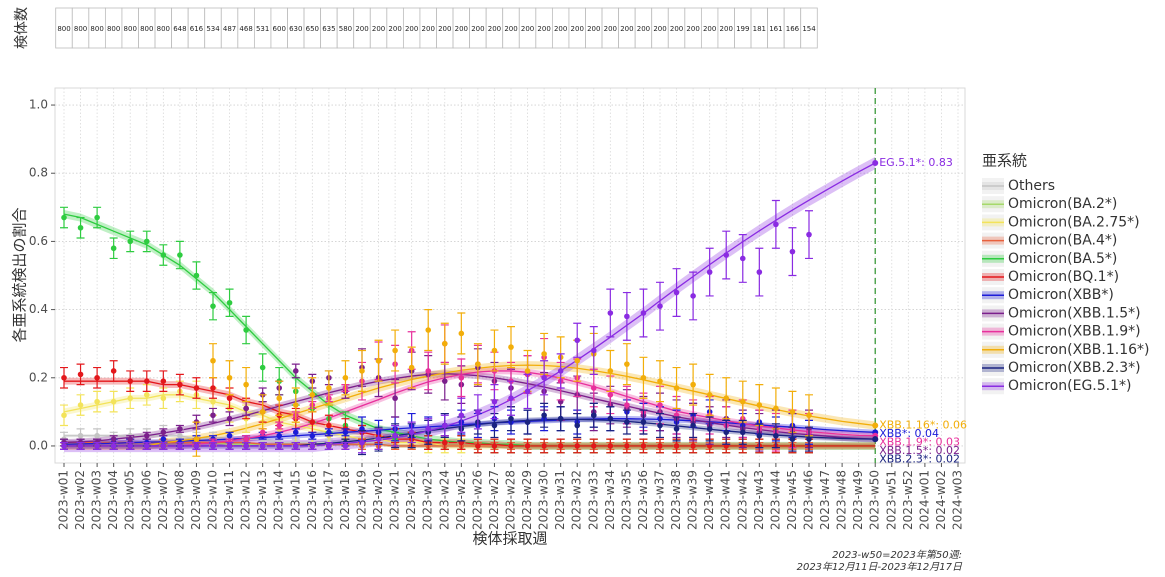 The height and width of the screenshot is (577, 1165). Describe the element at coordinates (1078, 350) in the screenshot. I see `legend-label: Omicron(XBB.1.16*)` at that location.